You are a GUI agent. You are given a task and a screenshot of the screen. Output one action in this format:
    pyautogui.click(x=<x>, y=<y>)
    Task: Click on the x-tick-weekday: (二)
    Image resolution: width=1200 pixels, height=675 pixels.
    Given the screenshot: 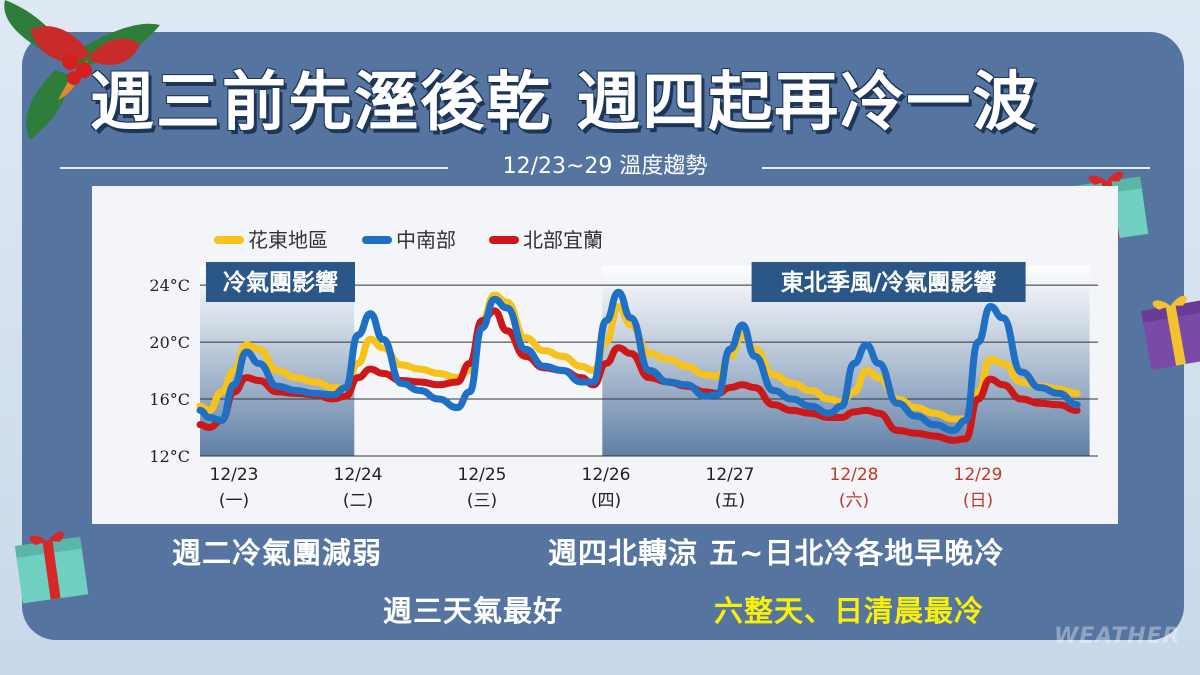 What is the action you would take?
    pyautogui.click(x=358, y=501)
    